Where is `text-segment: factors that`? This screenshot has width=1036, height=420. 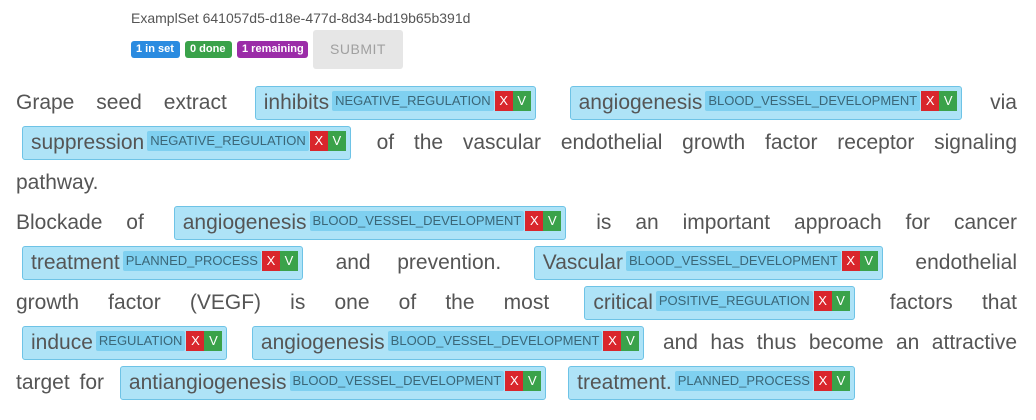
text-segment: factors that is located at coordinates (953, 302).